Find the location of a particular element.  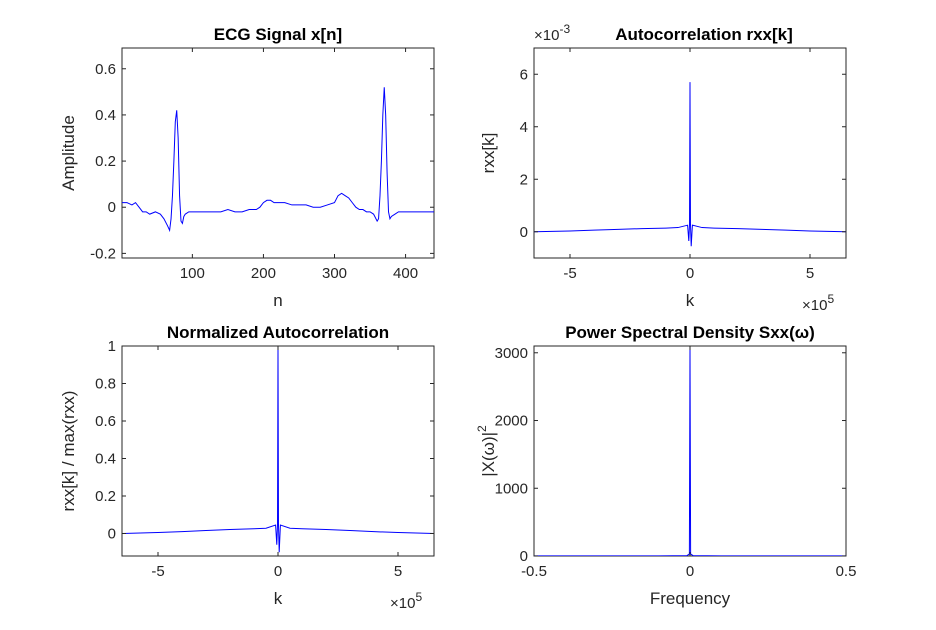

x-axis-label: Frequency is located at coordinates (690, 598).